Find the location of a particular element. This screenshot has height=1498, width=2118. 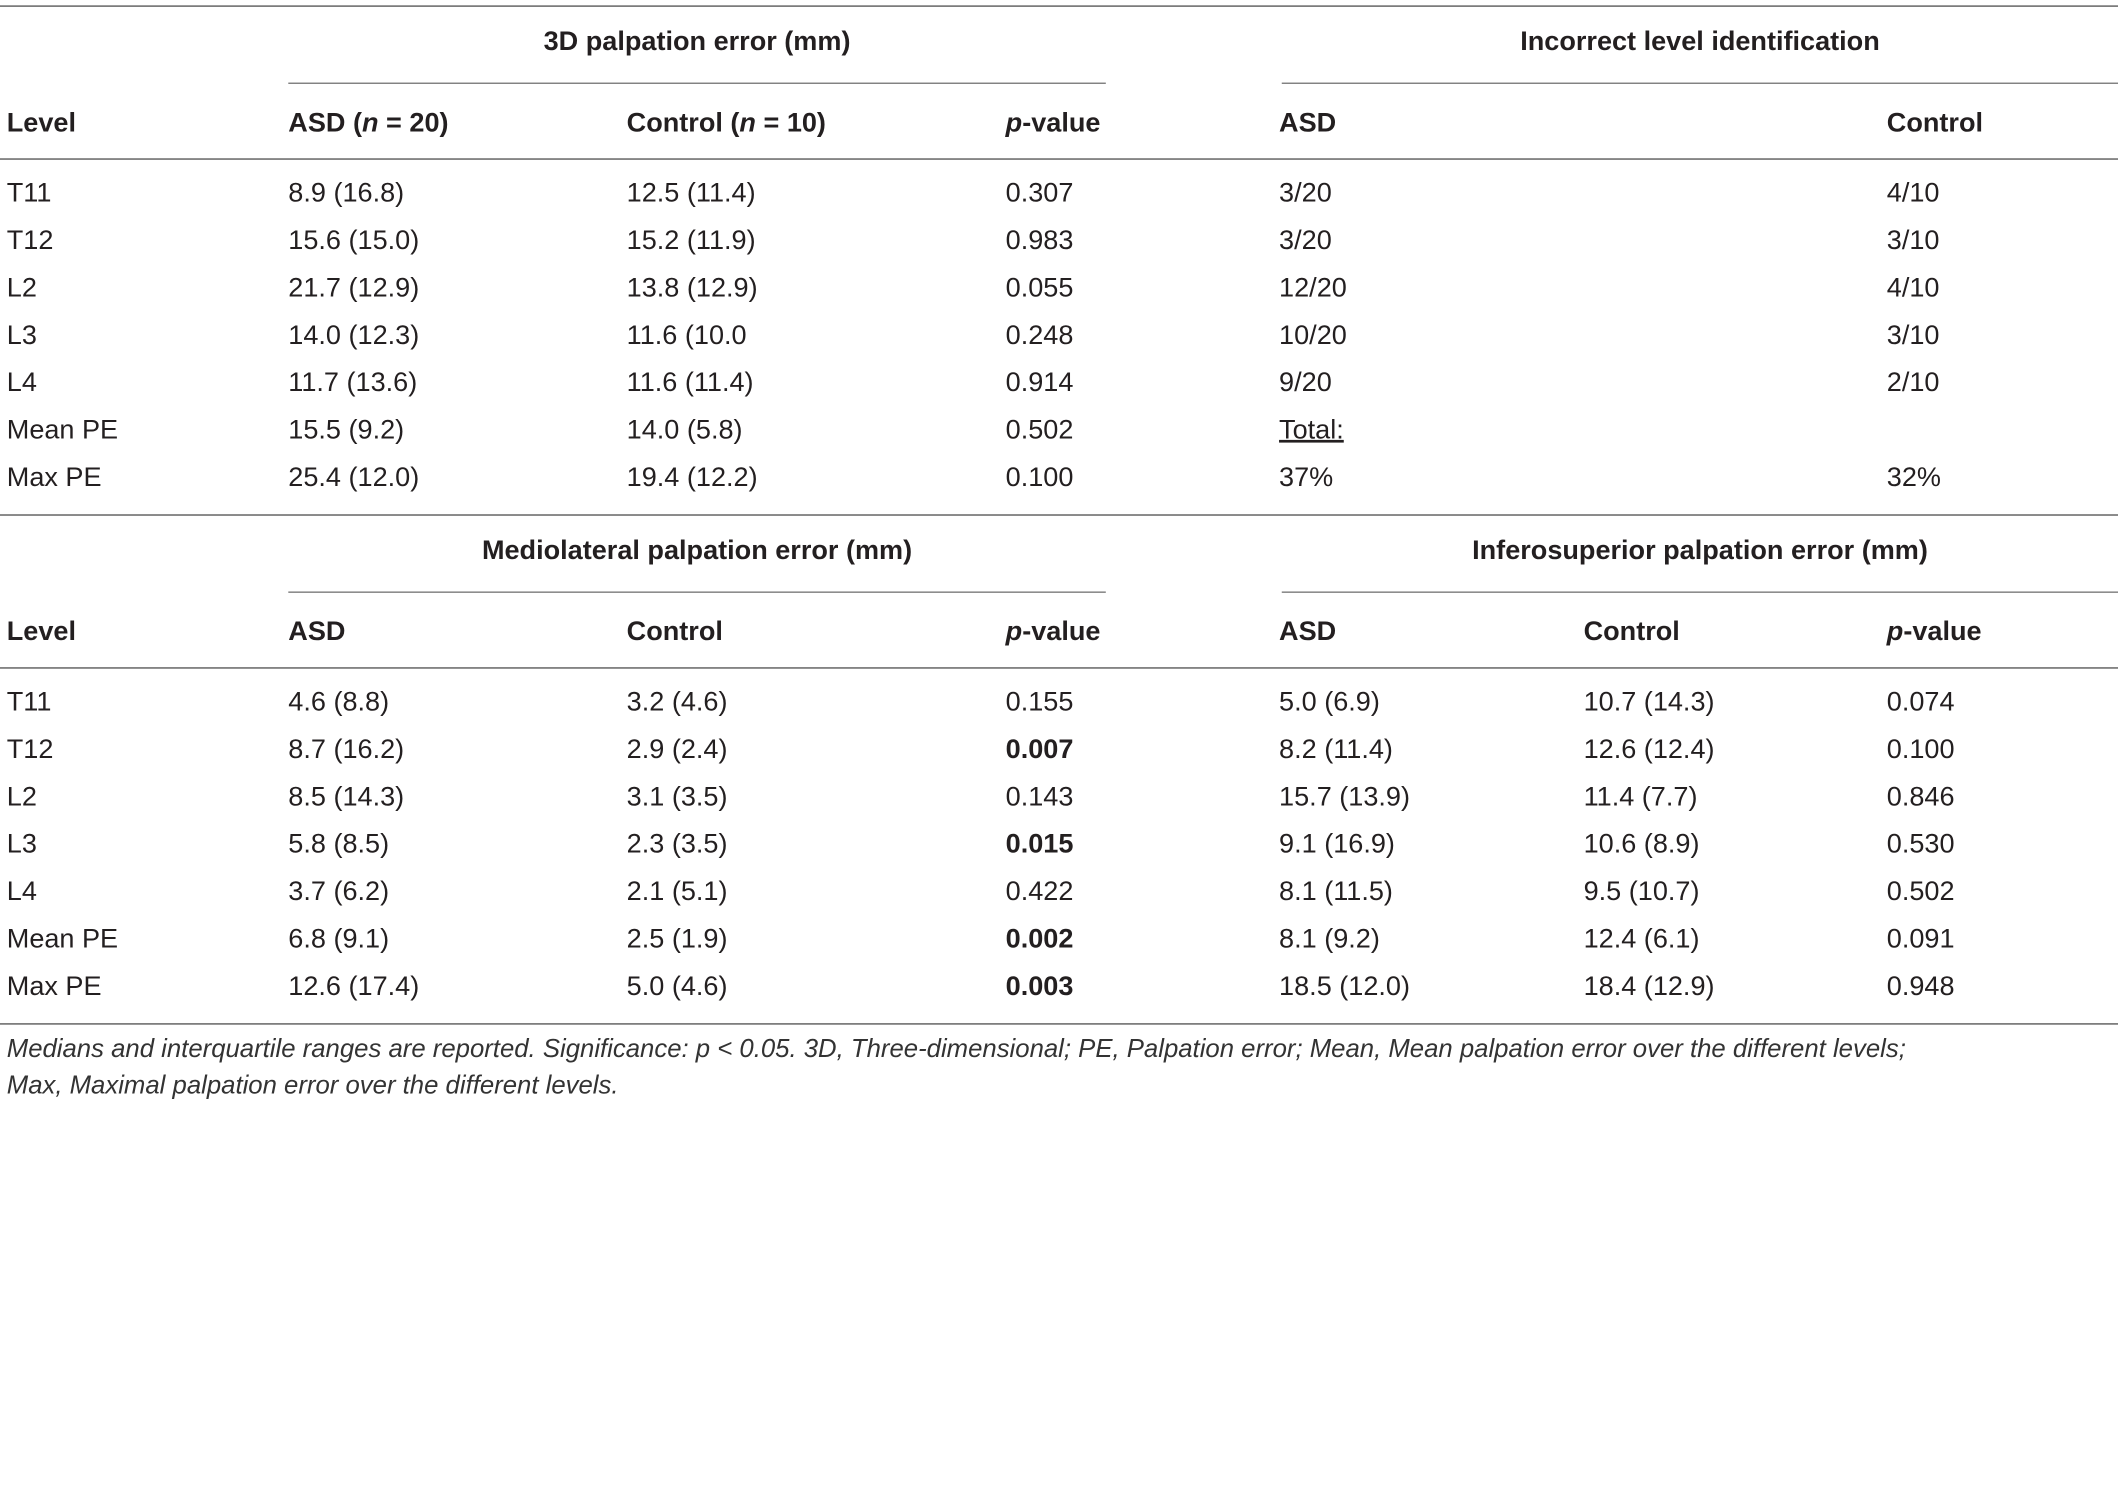

top-cell-asd: 11.7 (13.6) is located at coordinates (353, 383).